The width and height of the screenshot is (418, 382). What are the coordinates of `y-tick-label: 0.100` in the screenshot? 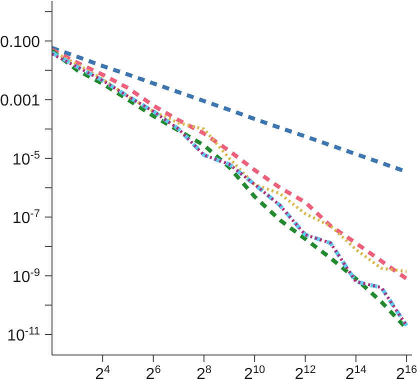 It's located at (20, 42).